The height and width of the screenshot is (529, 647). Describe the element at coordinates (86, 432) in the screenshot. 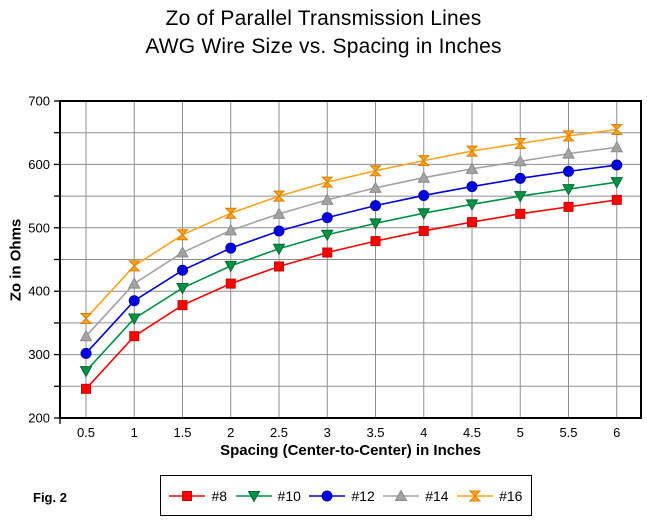

I see `x-axis-tick-label: 0.5` at that location.